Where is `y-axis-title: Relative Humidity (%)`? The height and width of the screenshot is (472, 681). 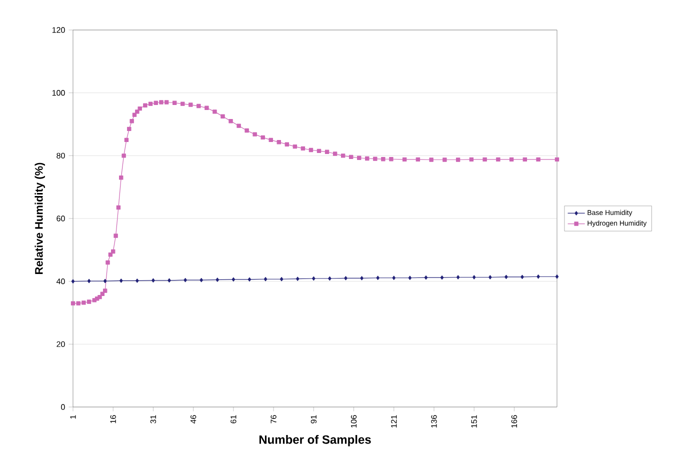 y-axis-title: Relative Humidity (%) is located at coordinates (39, 218).